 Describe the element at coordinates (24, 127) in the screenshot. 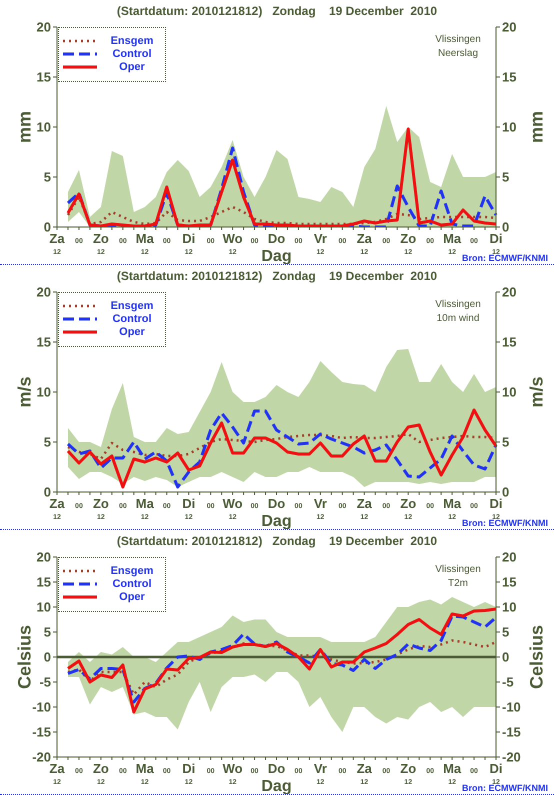

I see `y-axis-title: mm` at that location.